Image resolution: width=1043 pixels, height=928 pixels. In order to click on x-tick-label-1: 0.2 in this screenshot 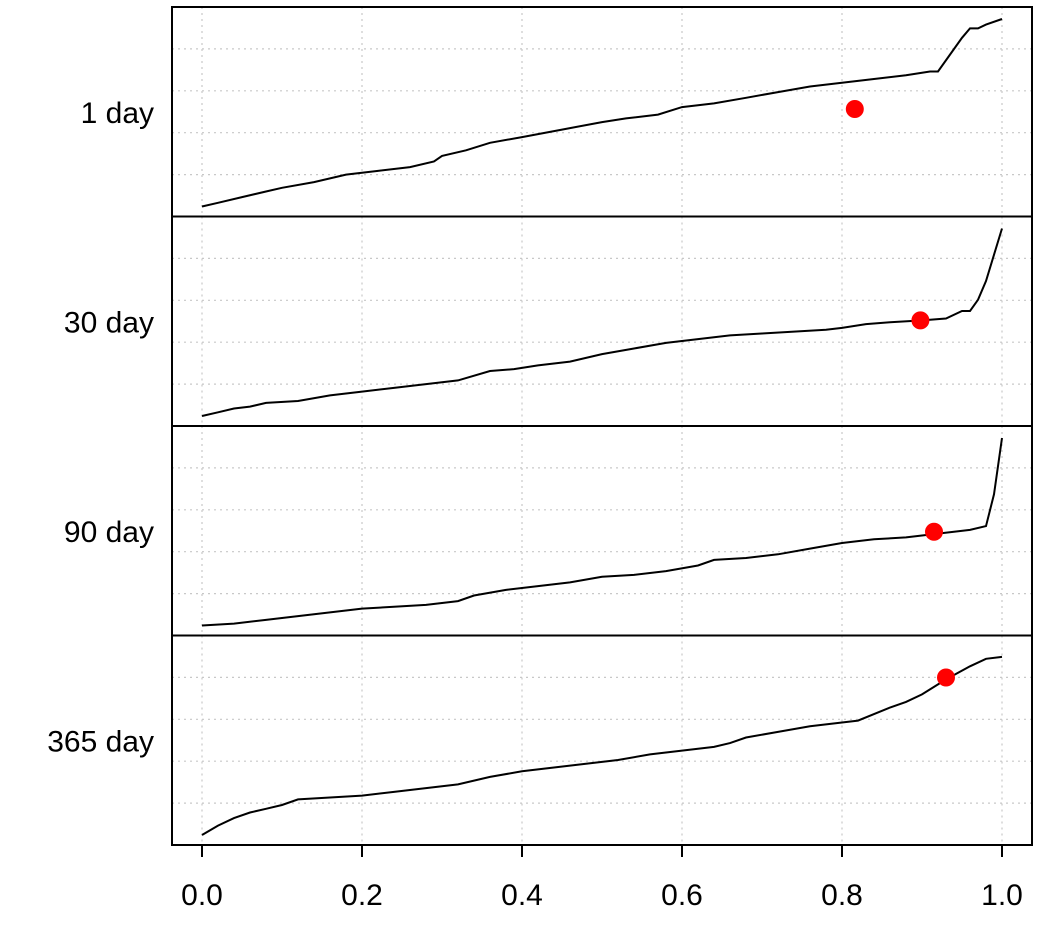, I will do `click(362, 895)`.